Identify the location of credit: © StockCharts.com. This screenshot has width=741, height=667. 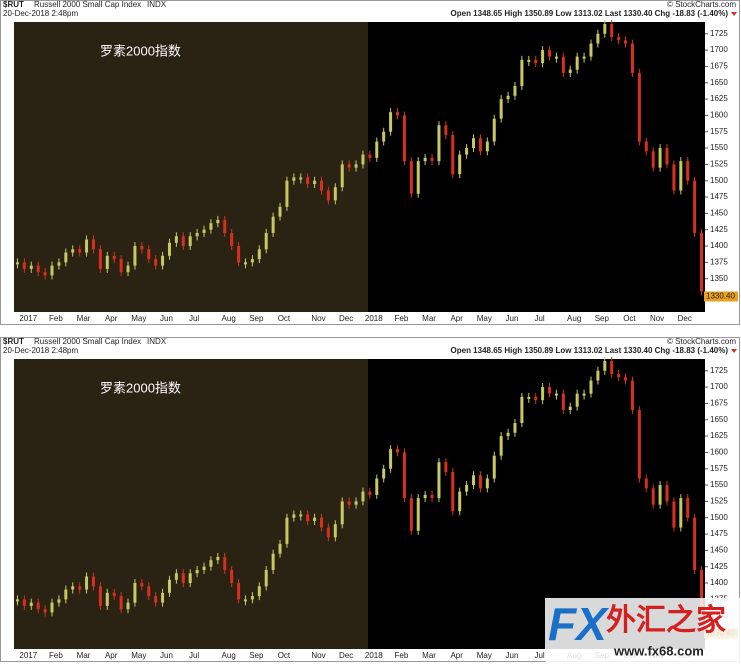
(701, 4).